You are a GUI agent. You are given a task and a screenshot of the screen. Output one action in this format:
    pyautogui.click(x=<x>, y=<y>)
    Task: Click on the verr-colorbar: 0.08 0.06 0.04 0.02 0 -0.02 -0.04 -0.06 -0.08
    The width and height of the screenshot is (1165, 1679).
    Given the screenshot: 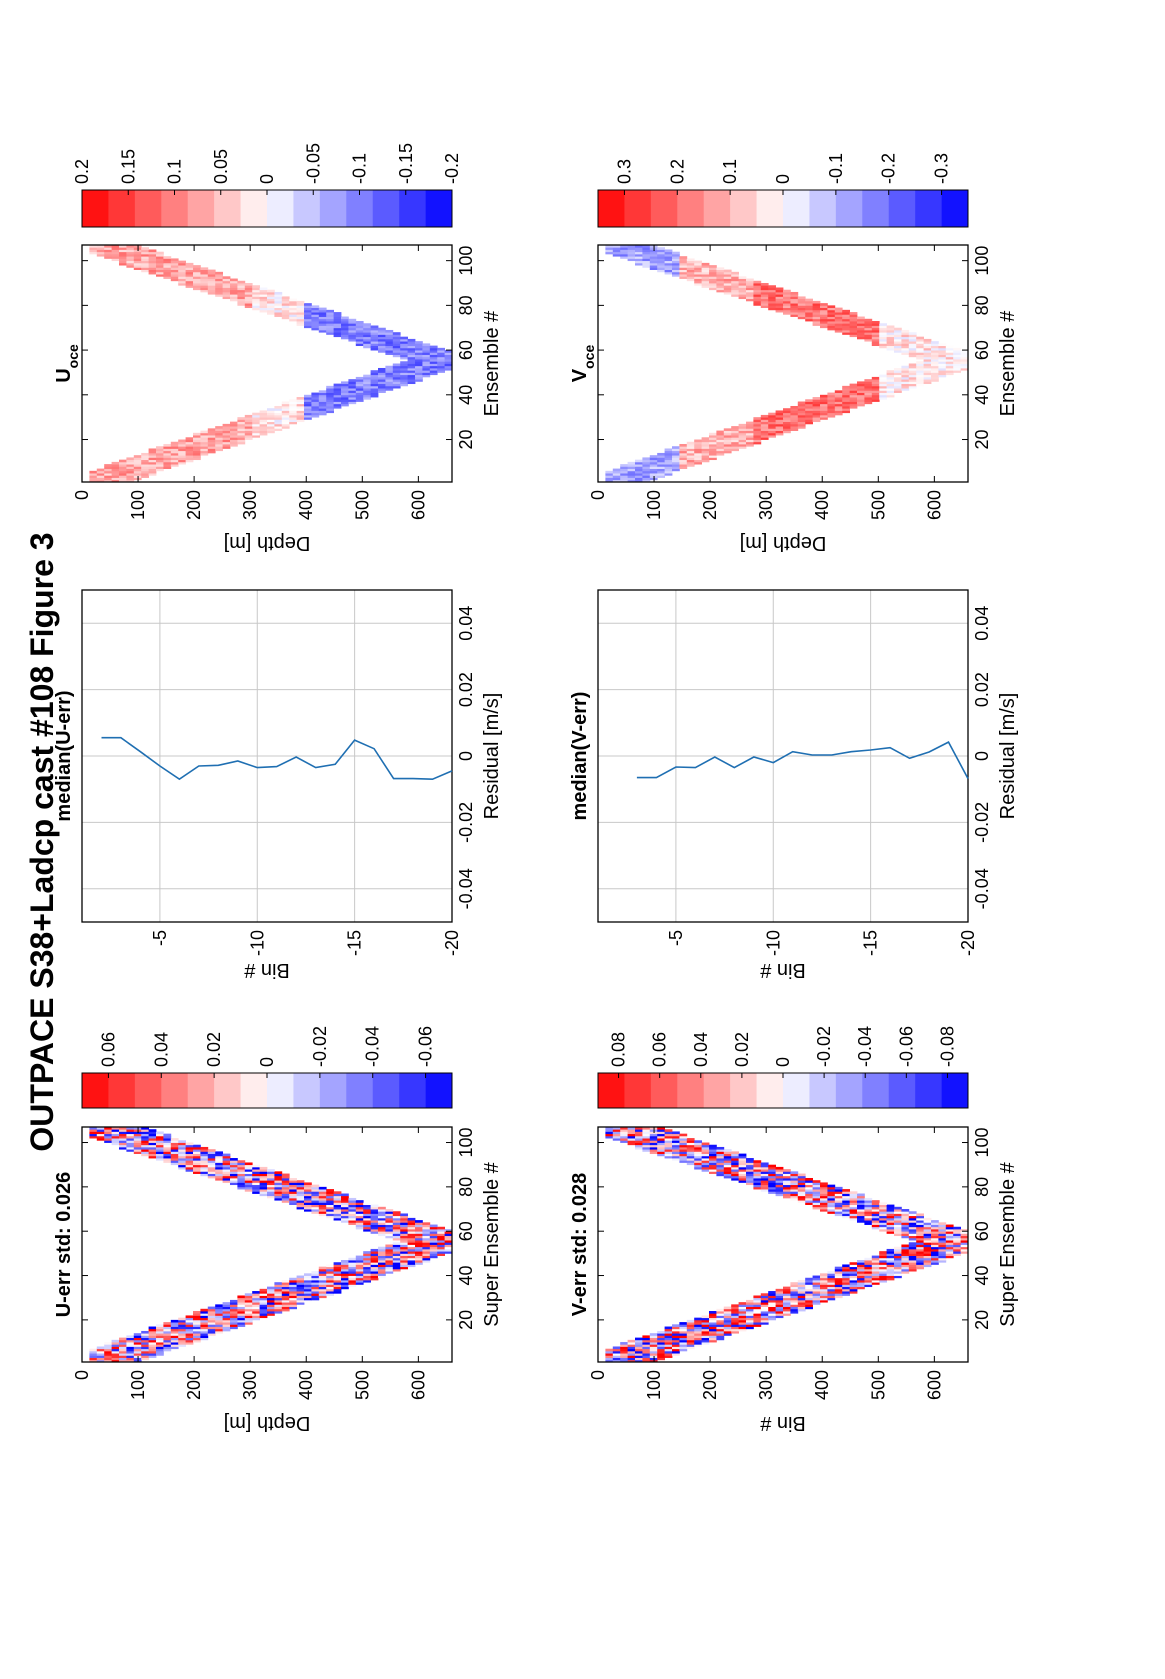 What is the action you would take?
    pyautogui.click(x=783, y=1067)
    